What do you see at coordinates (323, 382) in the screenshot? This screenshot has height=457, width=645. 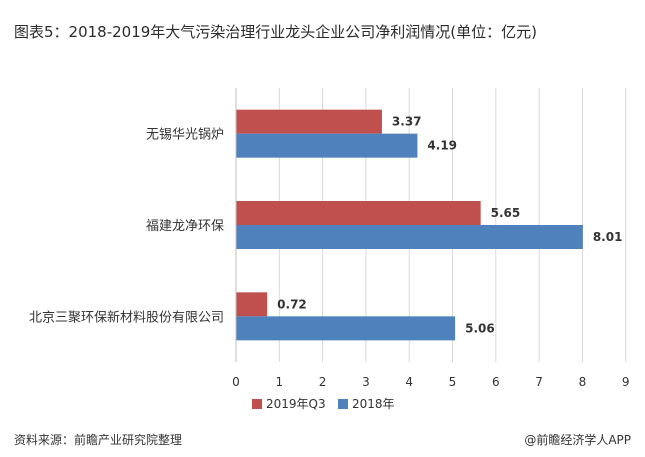 I see `x-tick-label: 2` at bounding box center [323, 382].